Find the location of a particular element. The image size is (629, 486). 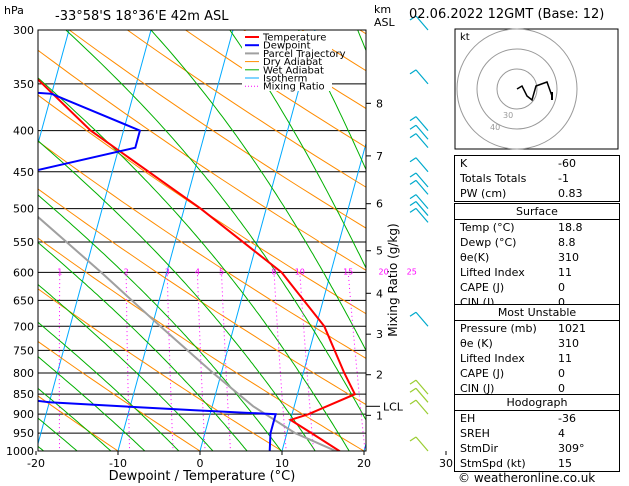

pressure-tick-label: 850 is located at coordinates (23, 394).